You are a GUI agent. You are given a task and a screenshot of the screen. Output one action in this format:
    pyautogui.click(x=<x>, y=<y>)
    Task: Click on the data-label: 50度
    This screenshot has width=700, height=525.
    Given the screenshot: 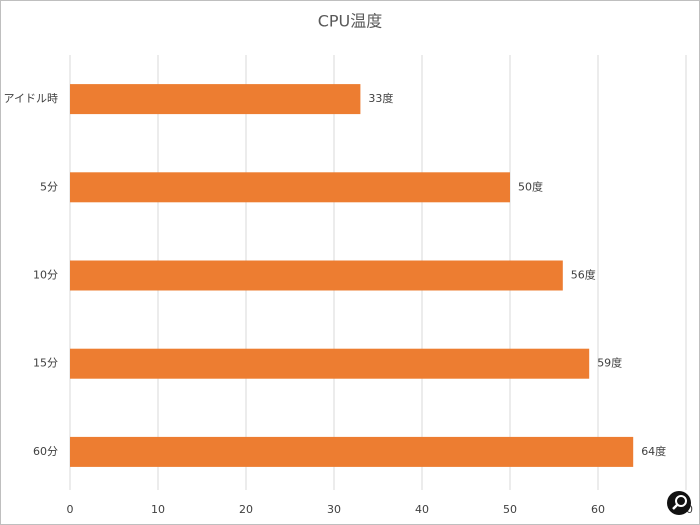 What is the action you would take?
    pyautogui.click(x=530, y=186)
    